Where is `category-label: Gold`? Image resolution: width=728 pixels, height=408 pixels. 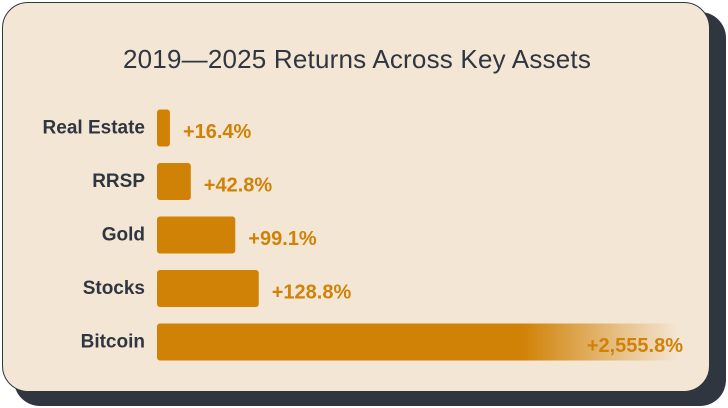 category-label: Gold is located at coordinates (123, 235).